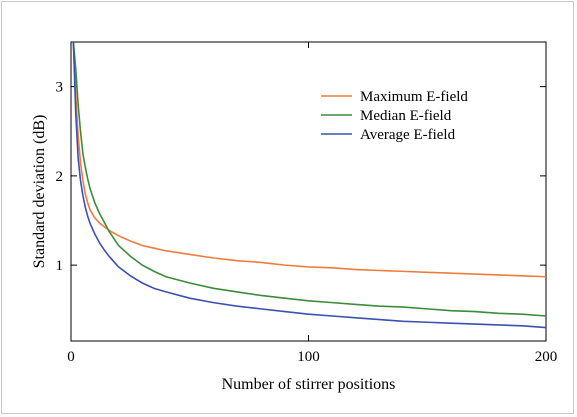  What do you see at coordinates (546, 357) in the screenshot?
I see `x-tick-label: 200` at bounding box center [546, 357].